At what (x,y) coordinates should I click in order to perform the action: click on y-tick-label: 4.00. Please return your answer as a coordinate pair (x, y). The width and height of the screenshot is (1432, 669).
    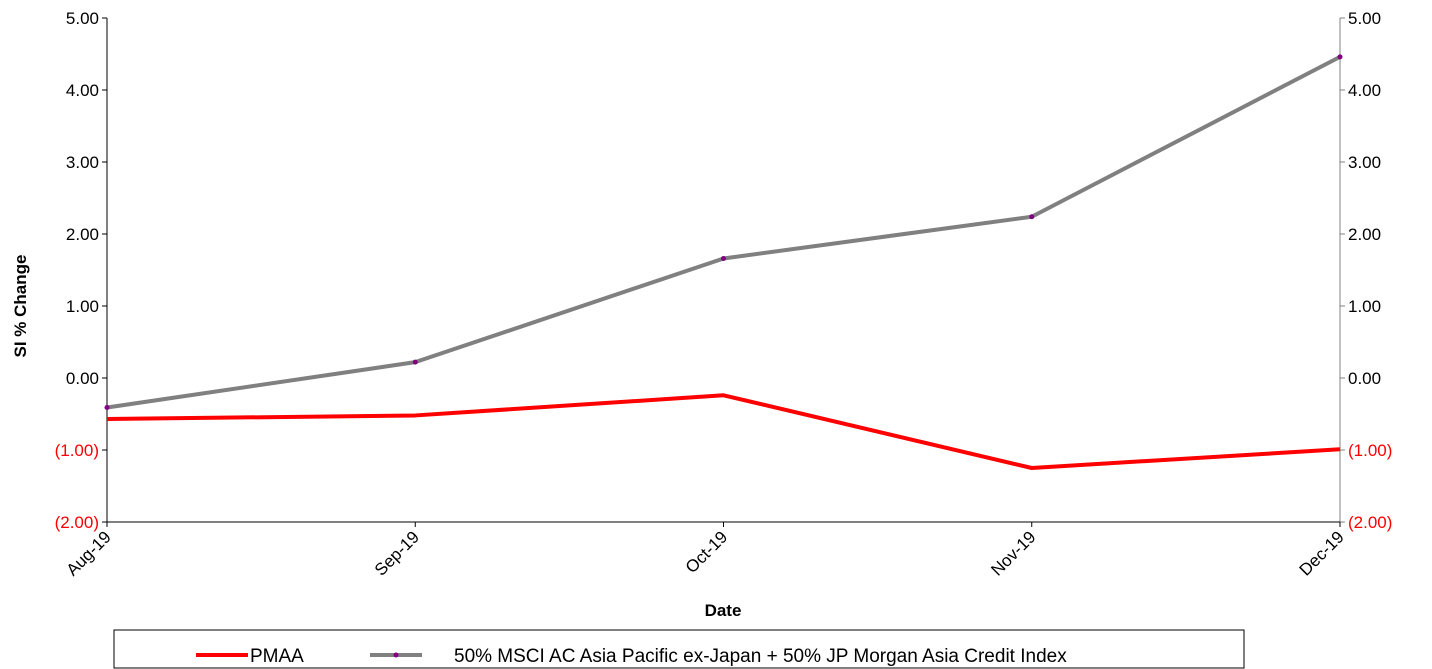
    Looking at the image, I should click on (82, 90).